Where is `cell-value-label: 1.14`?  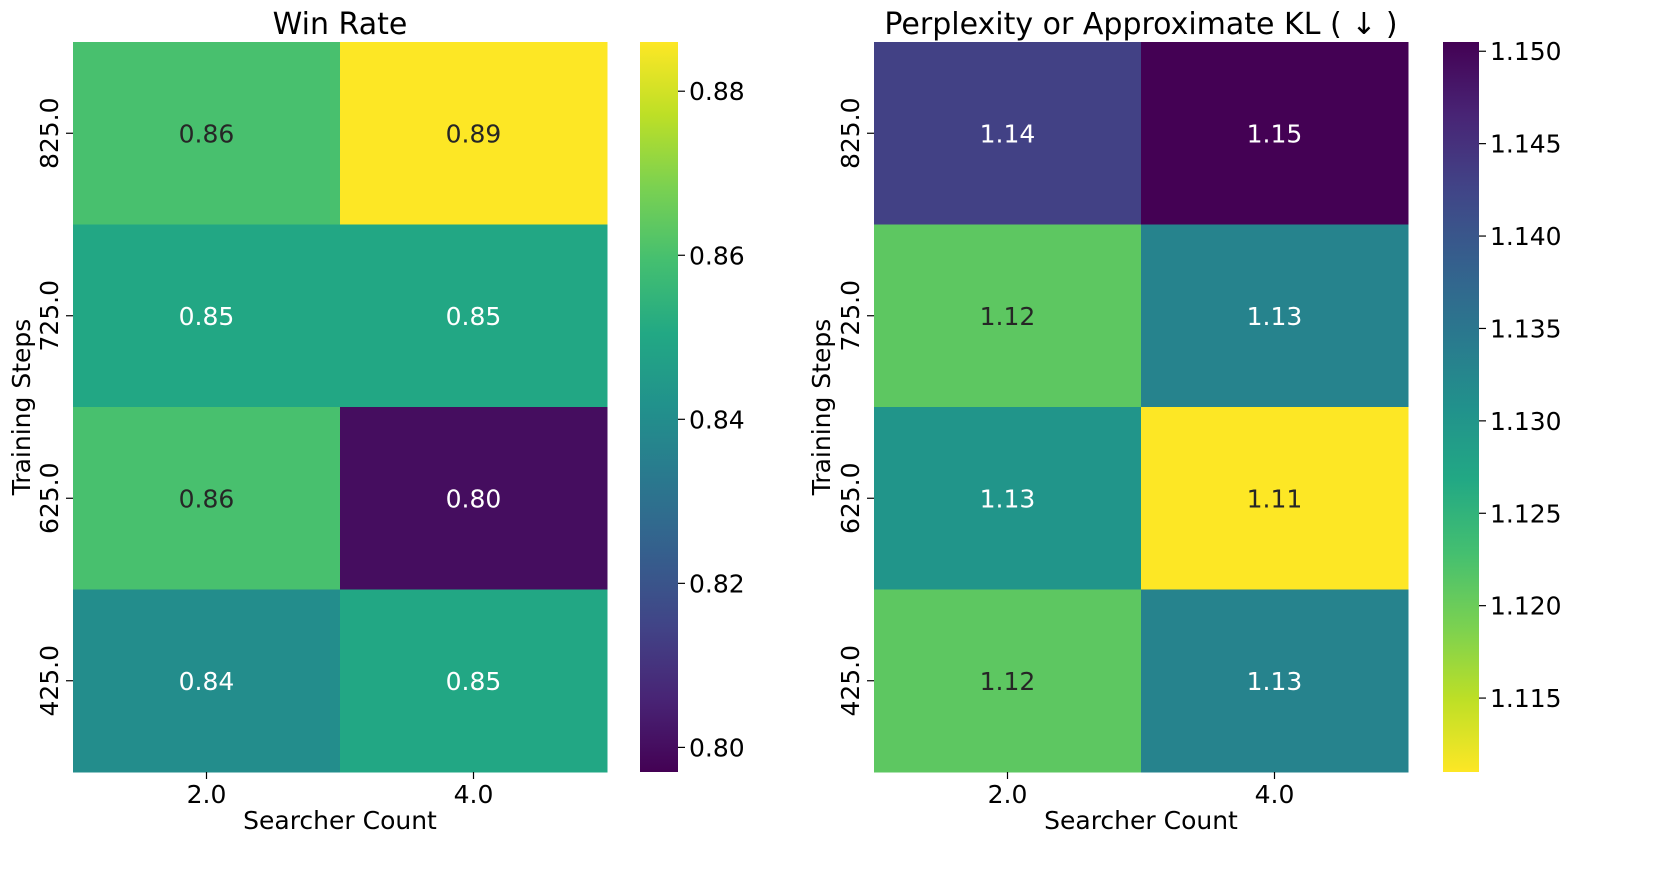
cell-value-label: 1.14 is located at coordinates (1008, 133).